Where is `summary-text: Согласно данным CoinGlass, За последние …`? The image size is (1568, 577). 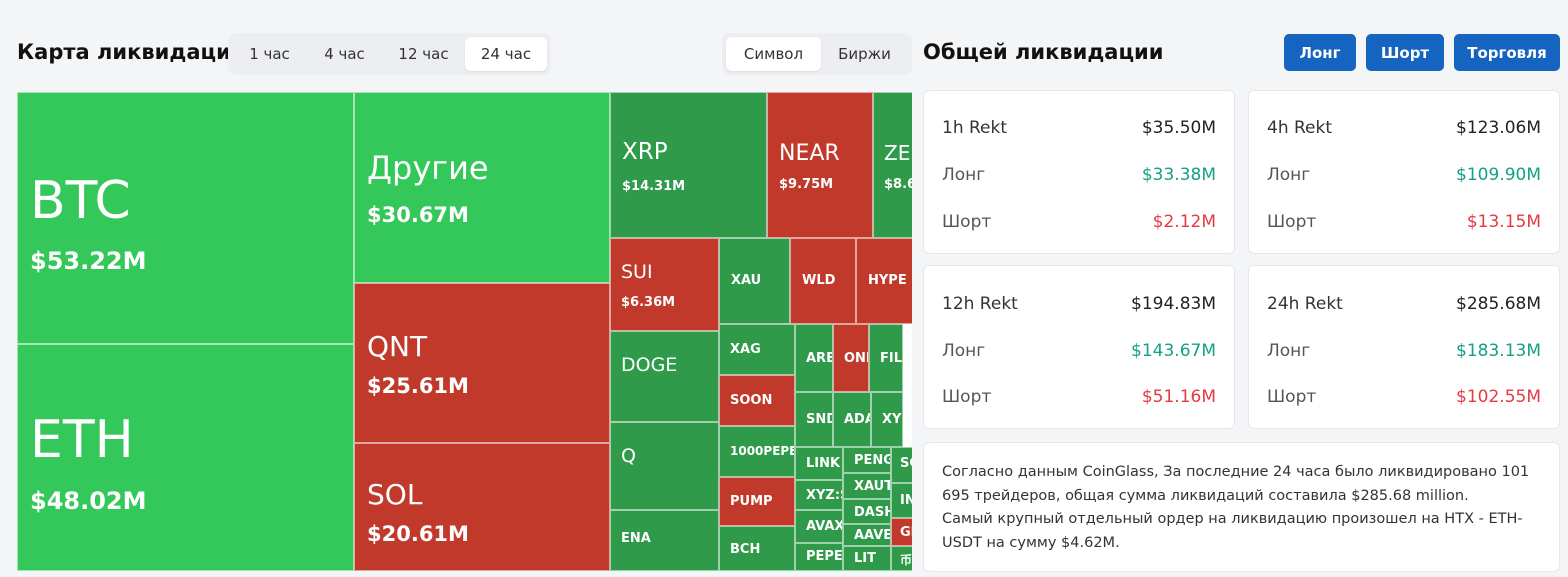 summary-text: Согласно данным CoinGlass, За последние … is located at coordinates (1236, 484).